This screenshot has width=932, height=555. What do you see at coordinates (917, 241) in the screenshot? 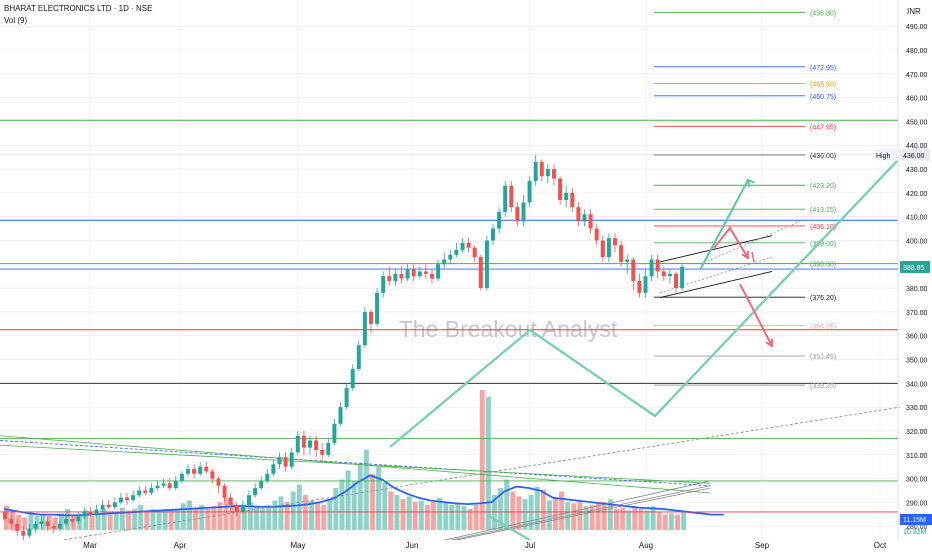
I see `price-tick-label: 400.00` at bounding box center [917, 241].